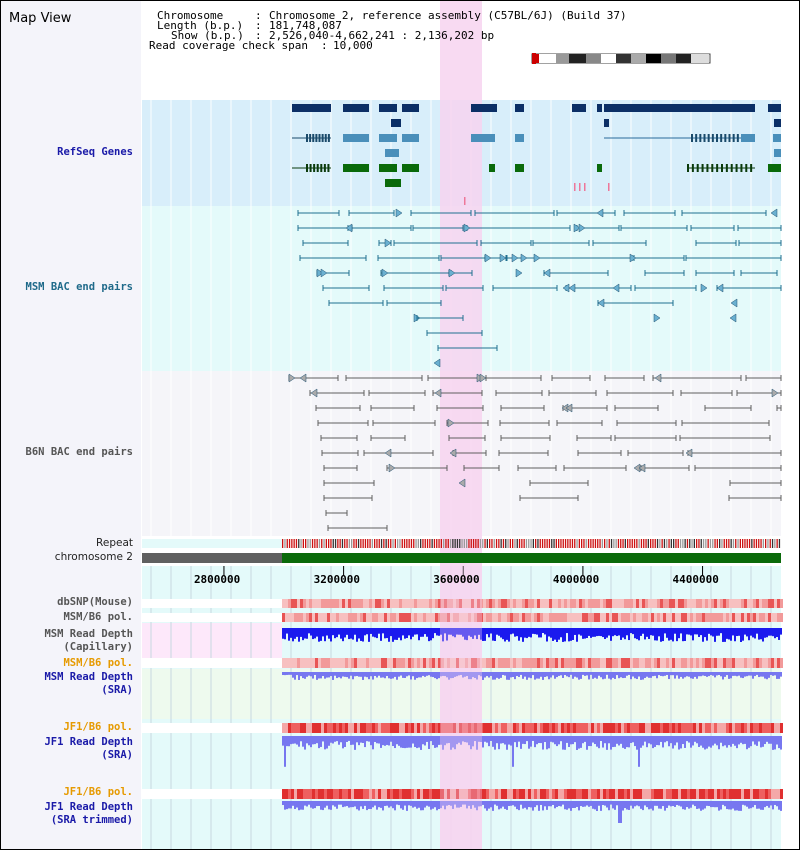  What do you see at coordinates (695, 579) in the screenshot?
I see `axis-tick-label: 4400000` at bounding box center [695, 579].